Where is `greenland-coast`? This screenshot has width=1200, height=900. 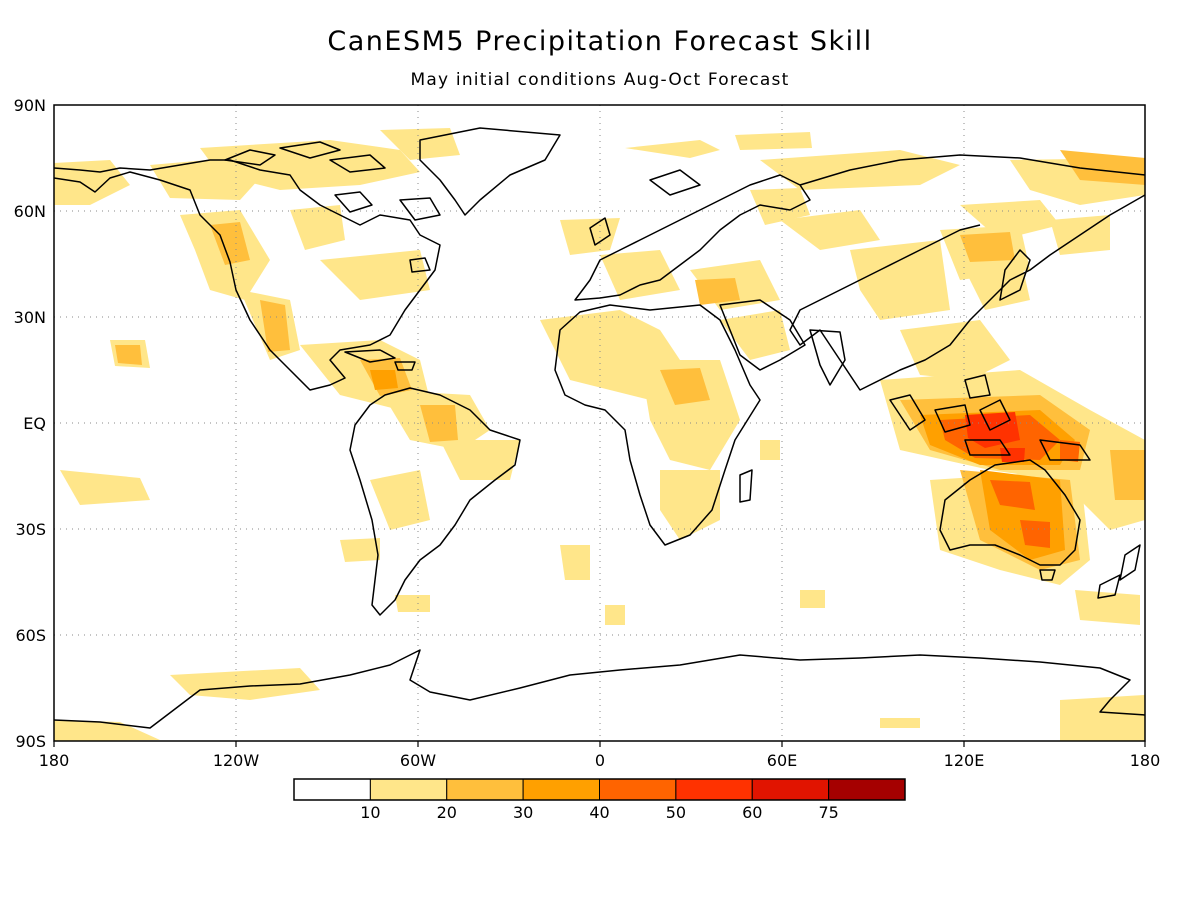 greenland-coast is located at coordinates (490, 171).